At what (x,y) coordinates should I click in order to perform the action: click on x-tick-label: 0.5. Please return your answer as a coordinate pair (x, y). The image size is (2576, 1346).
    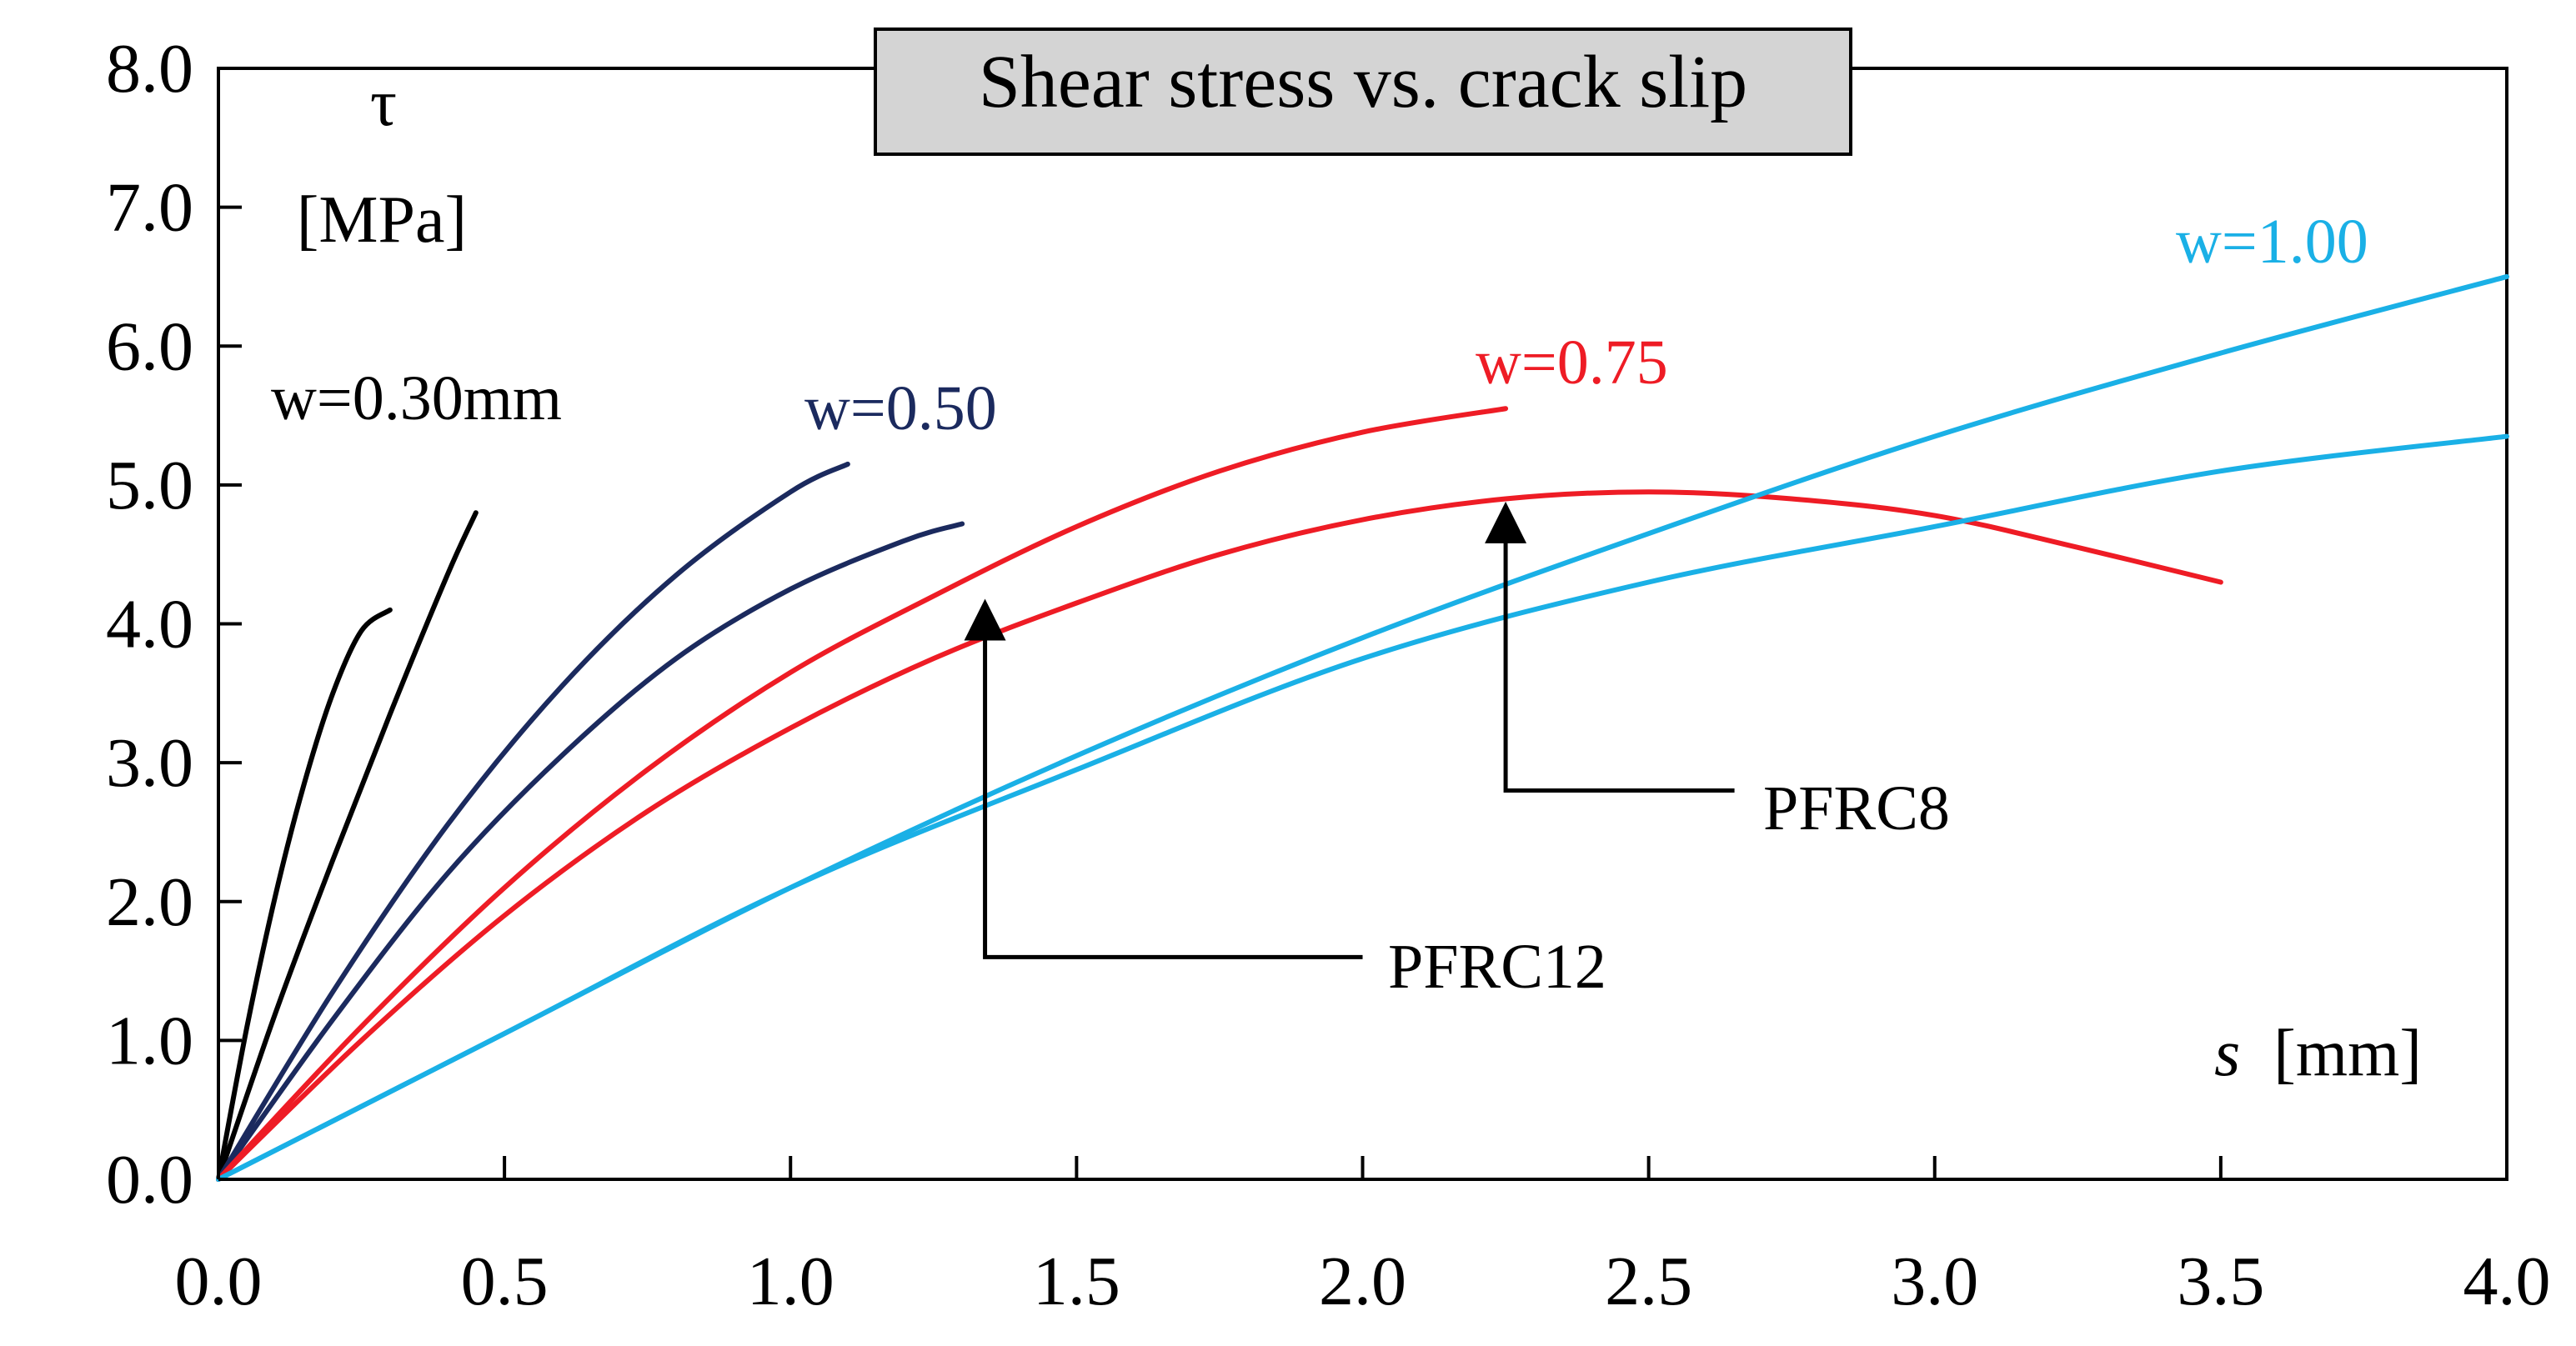
    Looking at the image, I should click on (505, 1281).